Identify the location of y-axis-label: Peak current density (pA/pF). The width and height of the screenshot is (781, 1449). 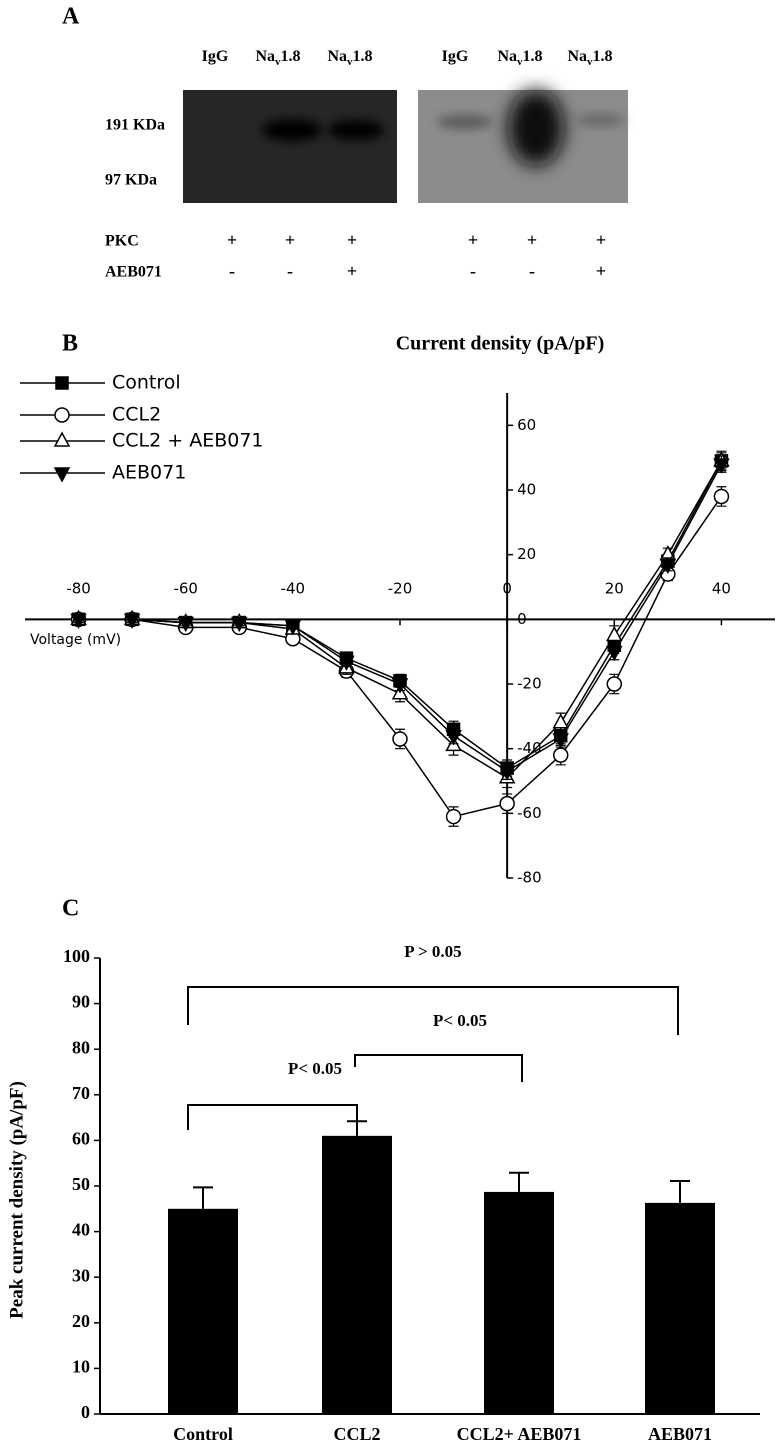
(16, 1200).